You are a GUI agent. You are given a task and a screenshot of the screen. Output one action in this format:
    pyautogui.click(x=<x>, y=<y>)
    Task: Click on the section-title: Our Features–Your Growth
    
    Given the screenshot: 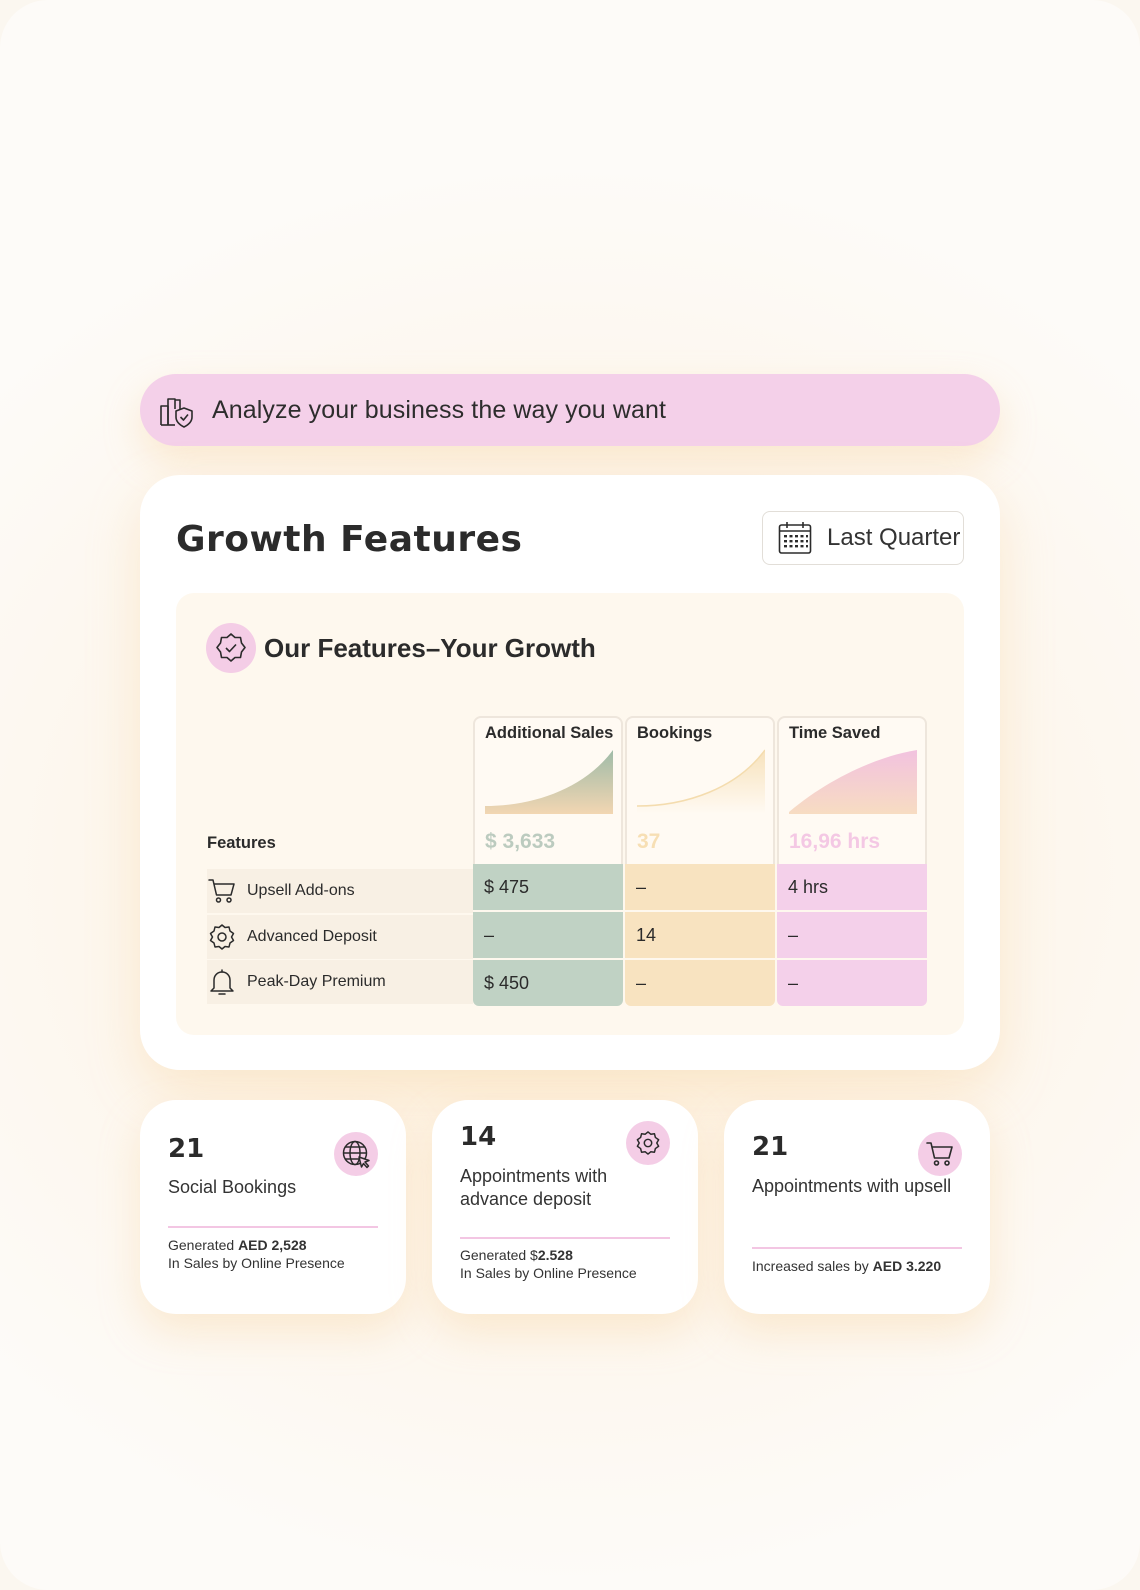 What is the action you would take?
    pyautogui.click(x=430, y=647)
    